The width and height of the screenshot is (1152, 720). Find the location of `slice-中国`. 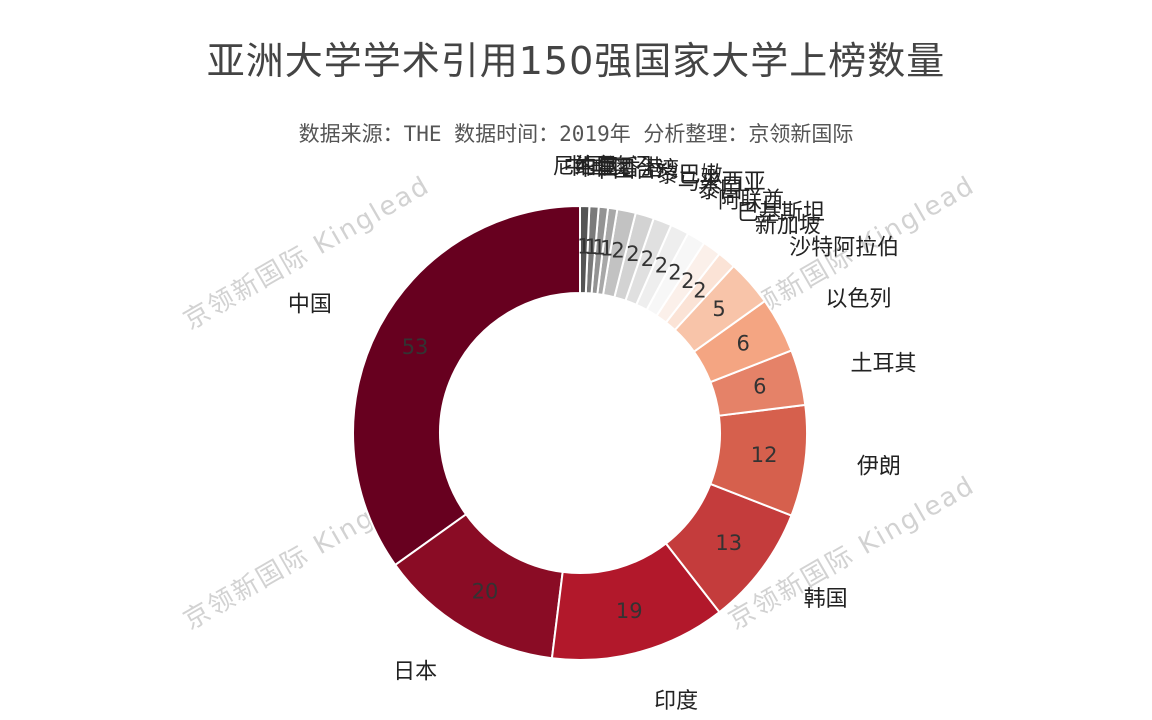

slice-中国 is located at coordinates (466, 385).